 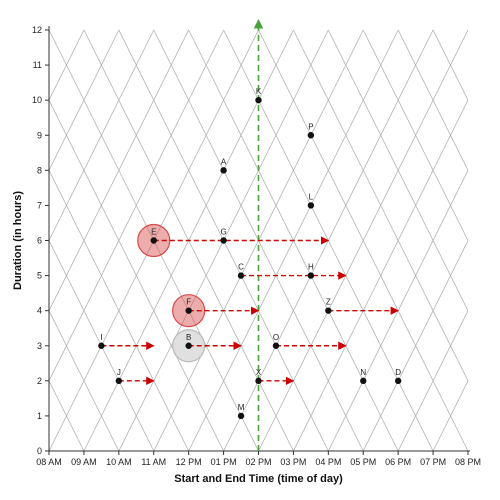 I want to click on y-tick-label: 7, so click(x=39, y=205).